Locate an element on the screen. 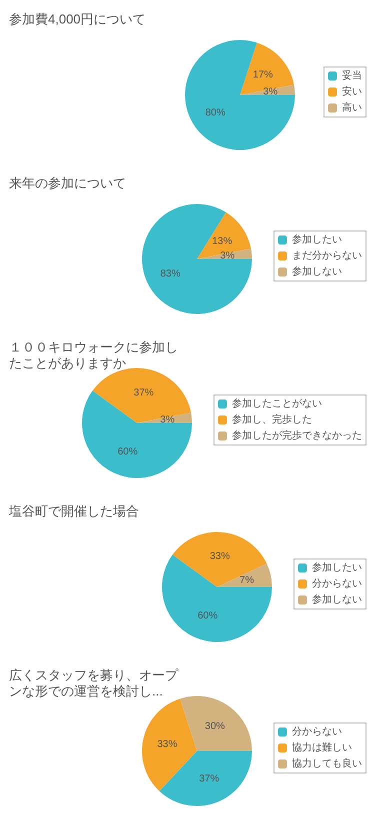 The height and width of the screenshot is (822, 370). legend-label: 安い is located at coordinates (352, 92).